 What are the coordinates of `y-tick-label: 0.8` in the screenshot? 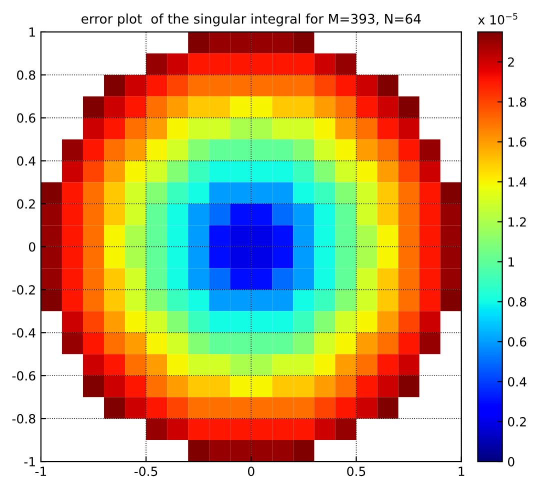 It's located at (26, 75).